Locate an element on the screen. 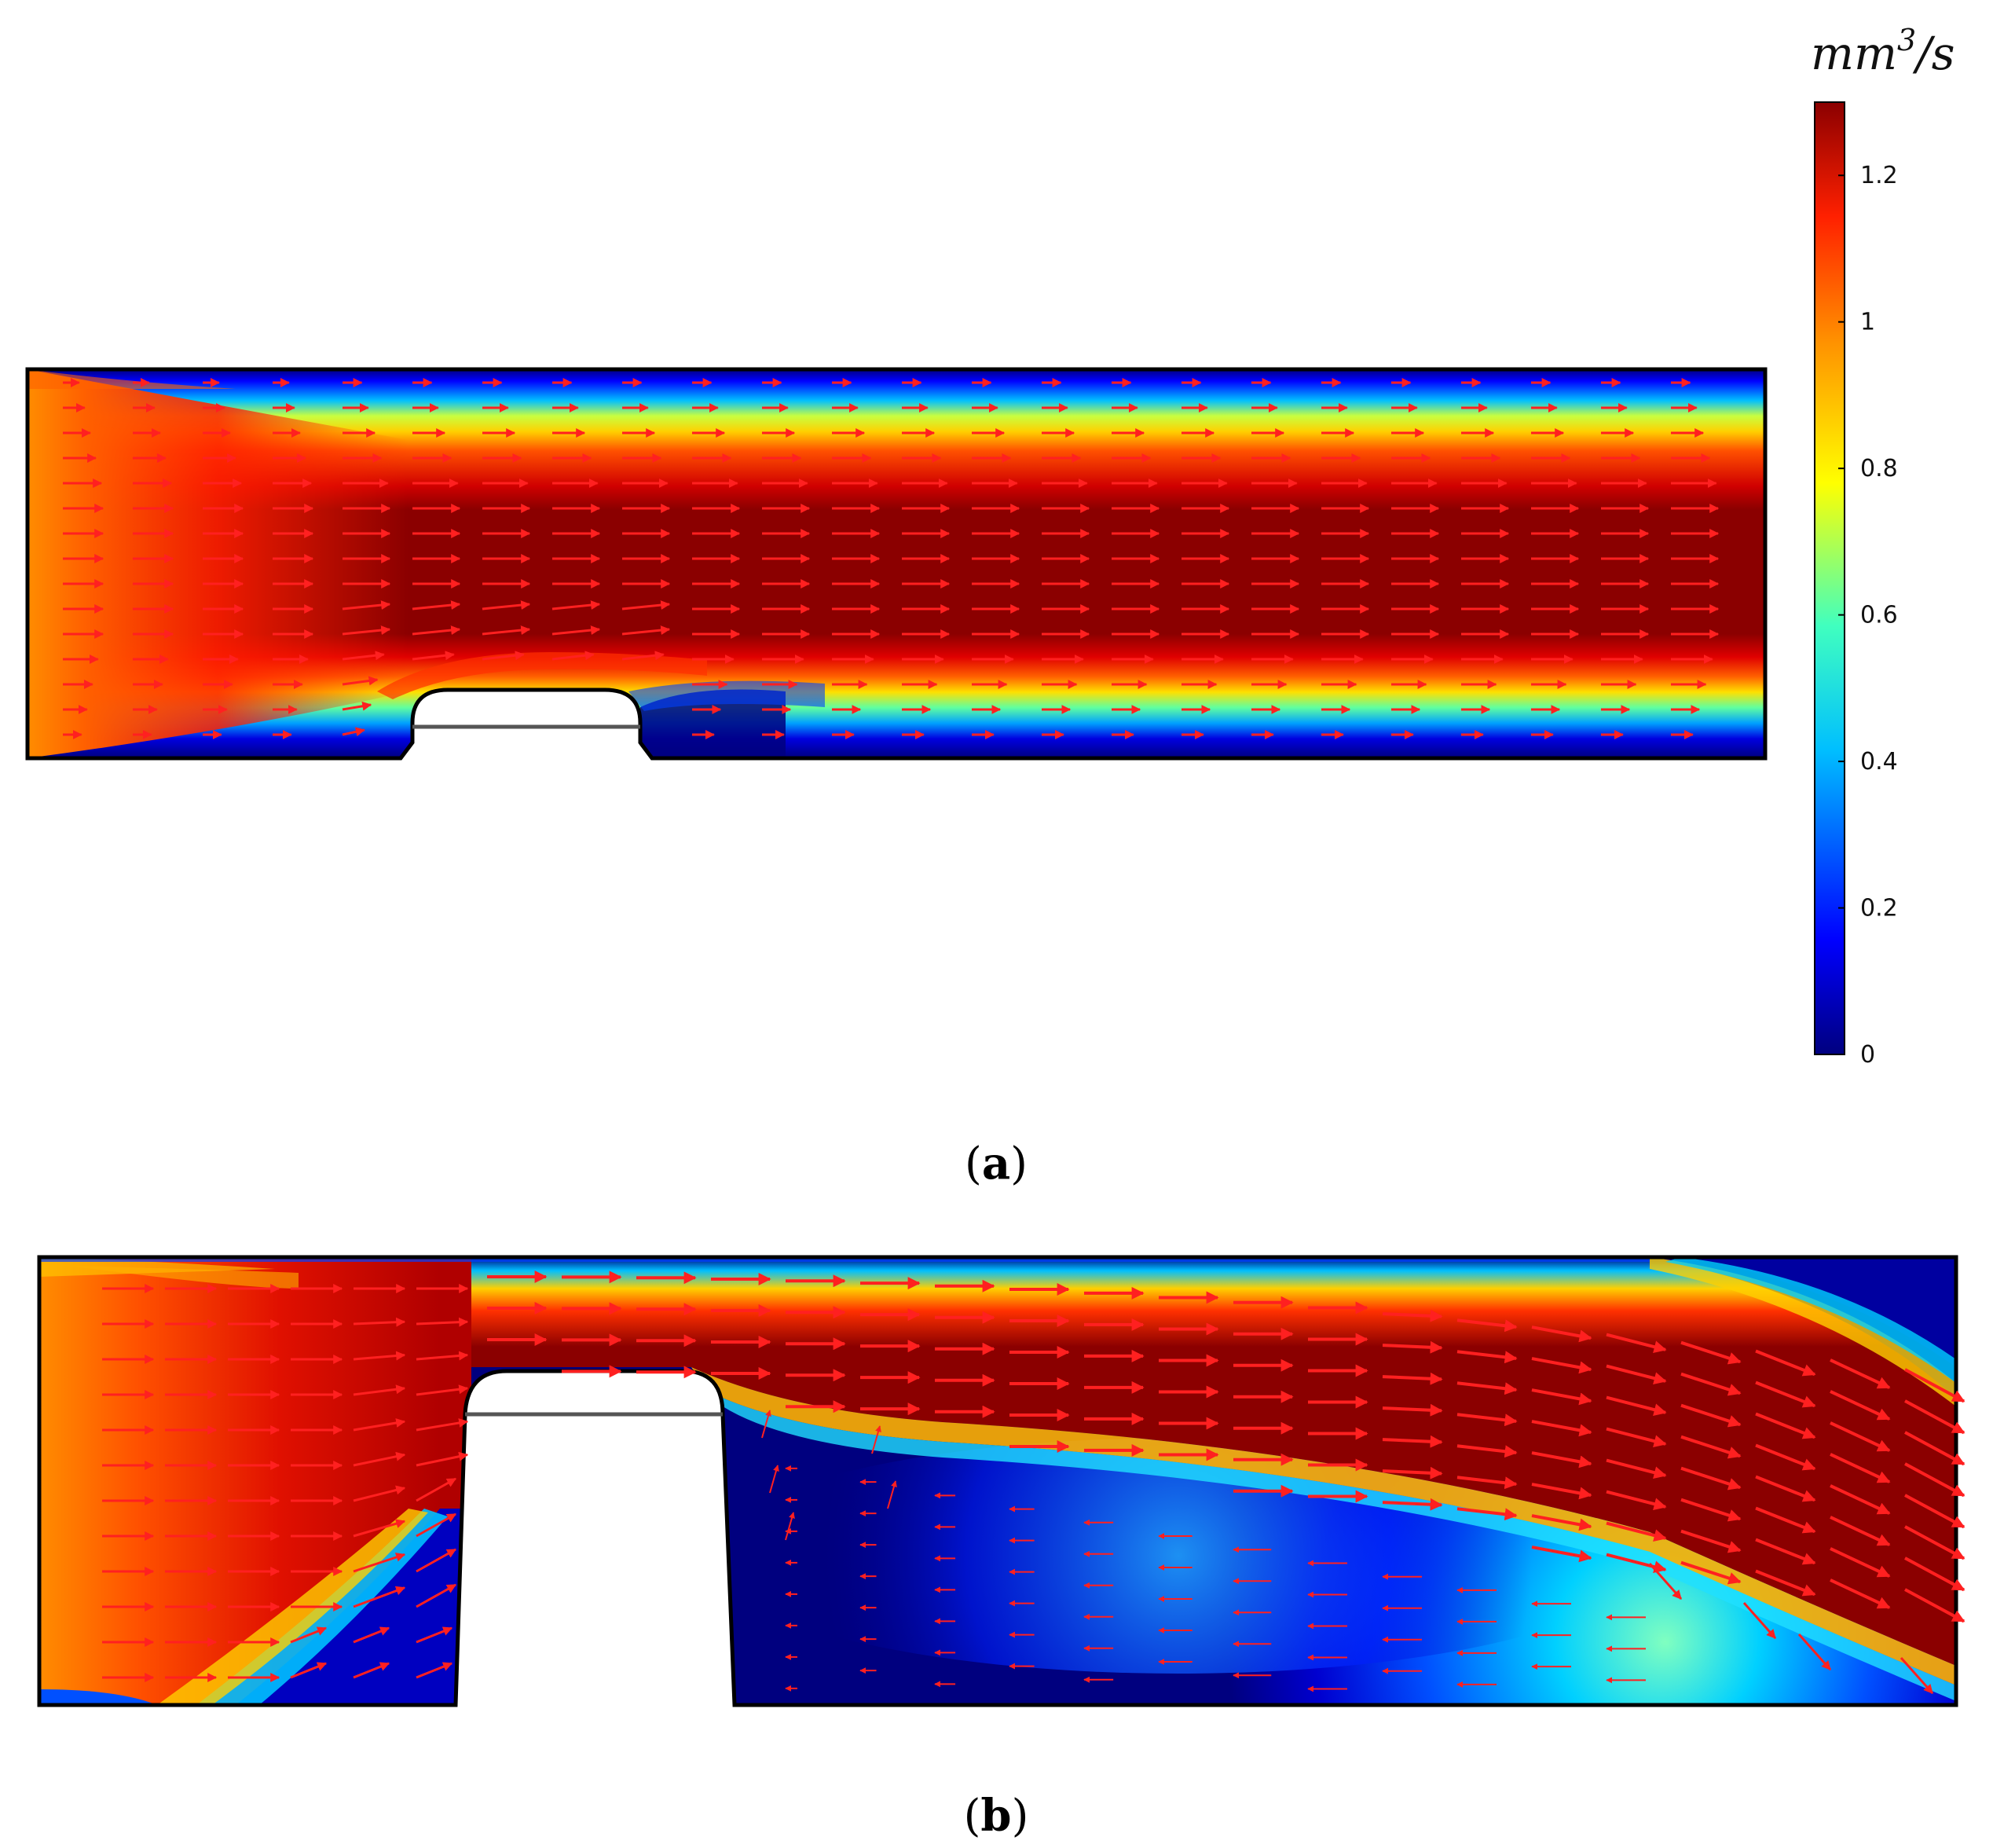 The height and width of the screenshot is (1848, 1993). panel-a-caption: (a) is located at coordinates (996, 1164).